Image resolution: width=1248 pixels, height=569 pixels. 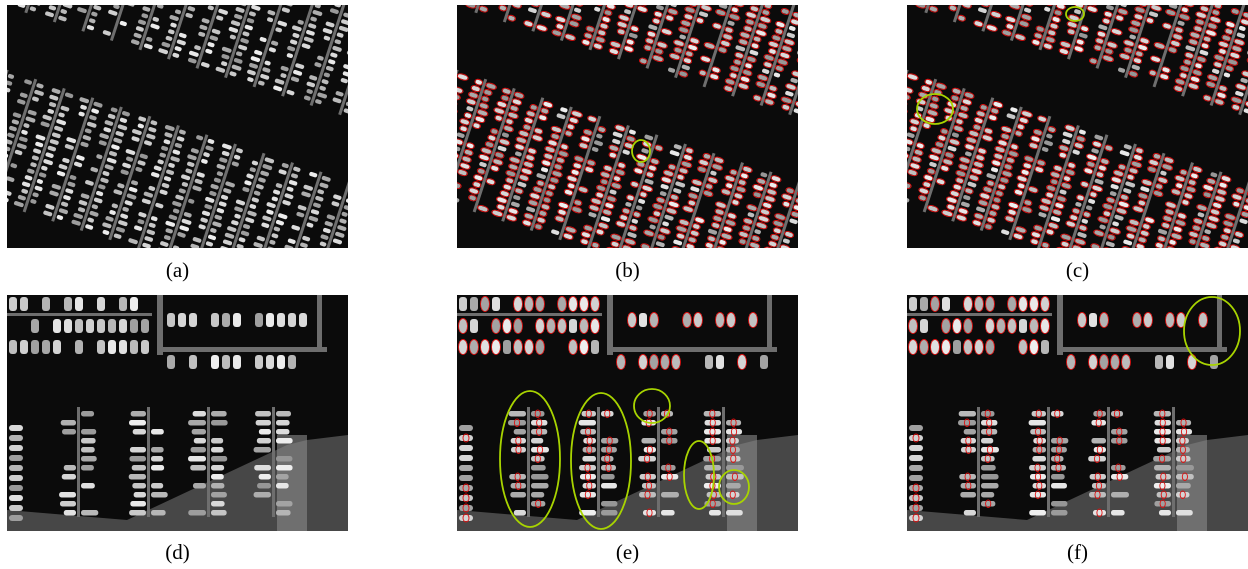 I want to click on panel-d-image, so click(x=177, y=413).